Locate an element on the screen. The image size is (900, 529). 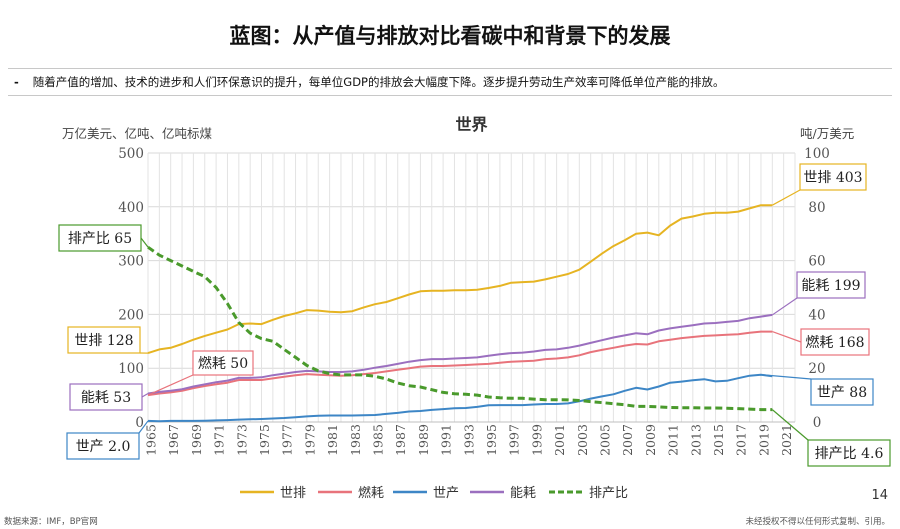
callout-label: 燃耗 168 is located at coordinates (834, 342).